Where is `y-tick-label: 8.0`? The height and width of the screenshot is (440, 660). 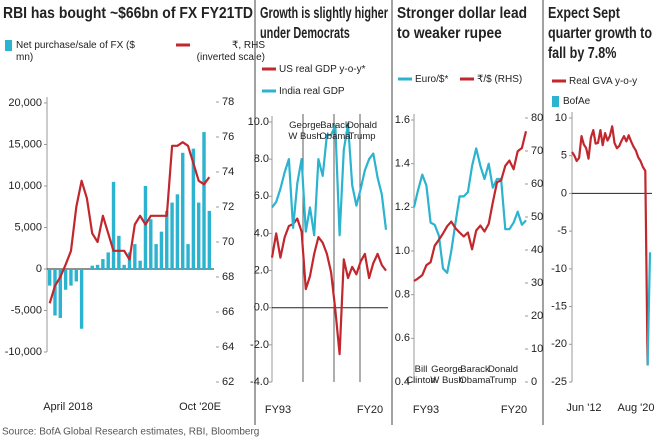
y-tick-label: 8.0 is located at coordinates (261, 159).